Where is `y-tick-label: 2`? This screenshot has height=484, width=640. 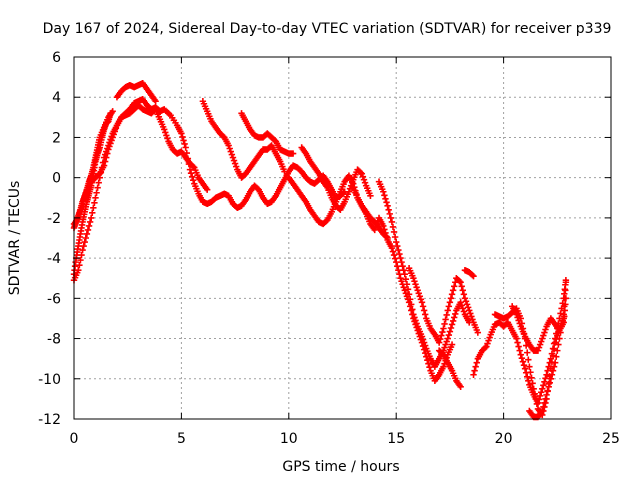
y-tick-label: 2 is located at coordinates (56, 138).